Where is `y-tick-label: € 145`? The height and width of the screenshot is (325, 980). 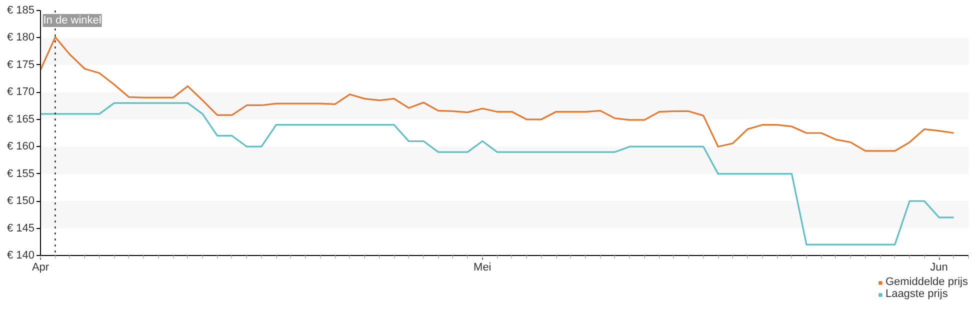 y-tick-label: € 145 is located at coordinates (20, 228).